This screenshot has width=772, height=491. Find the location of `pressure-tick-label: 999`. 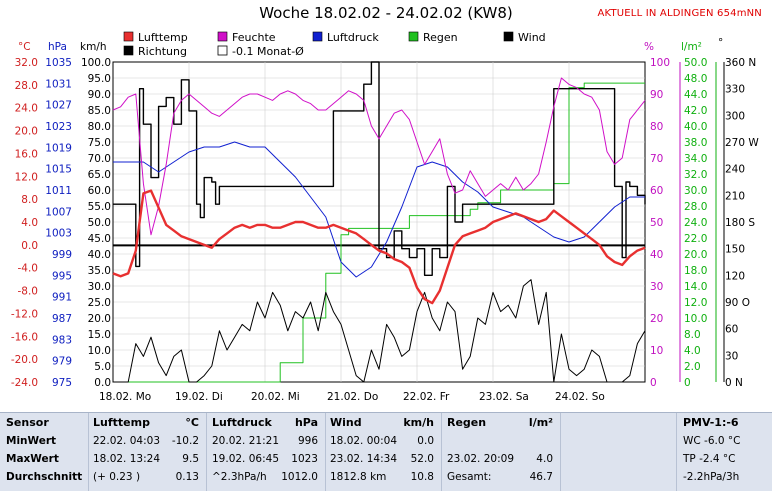

pressure-tick-label: 999 is located at coordinates (62, 255).